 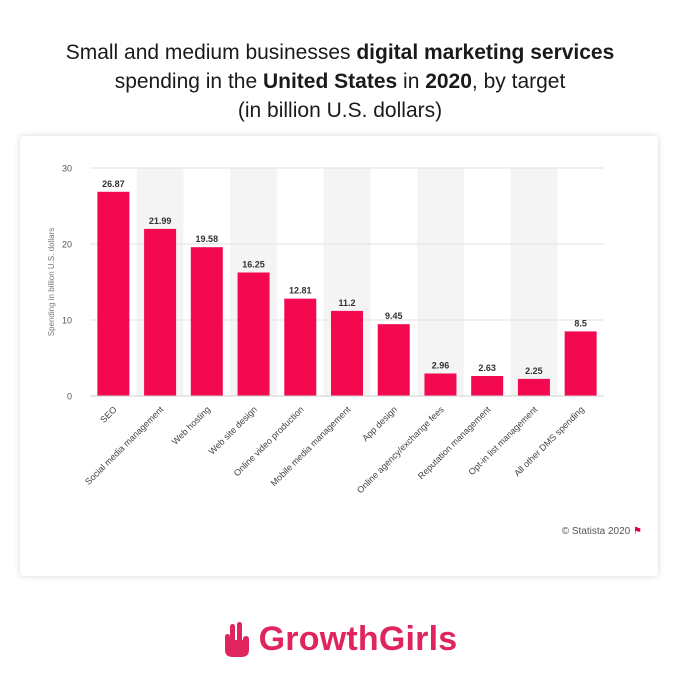 I want to click on growthgirls-logo: GrowthGirls, so click(x=340, y=639).